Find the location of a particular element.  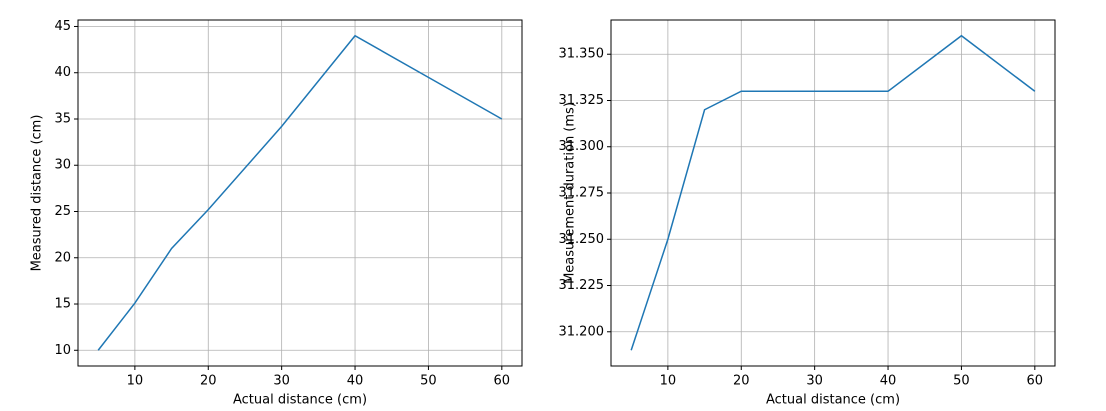

y-tick-label: 31.300 is located at coordinates (582, 146).